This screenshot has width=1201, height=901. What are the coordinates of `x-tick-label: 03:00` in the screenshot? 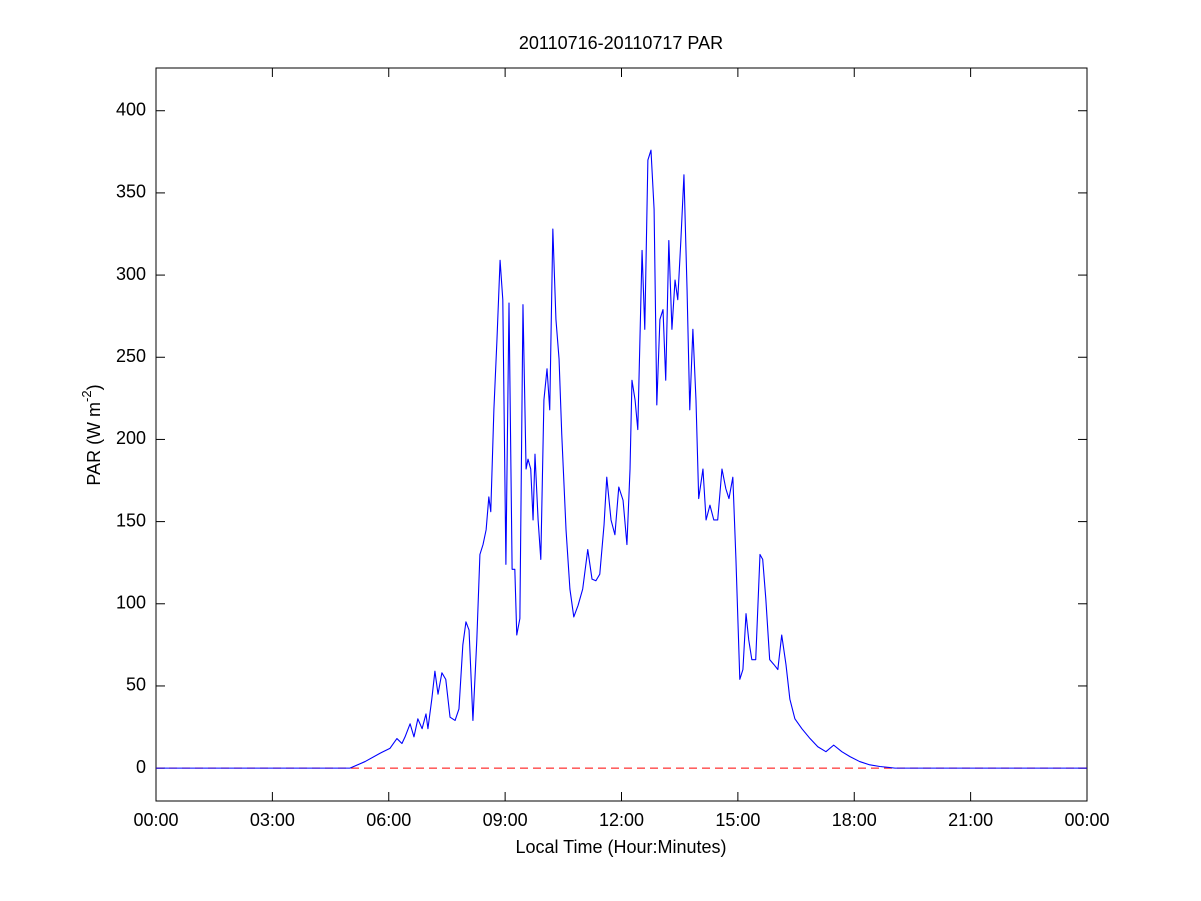 It's located at (272, 820).